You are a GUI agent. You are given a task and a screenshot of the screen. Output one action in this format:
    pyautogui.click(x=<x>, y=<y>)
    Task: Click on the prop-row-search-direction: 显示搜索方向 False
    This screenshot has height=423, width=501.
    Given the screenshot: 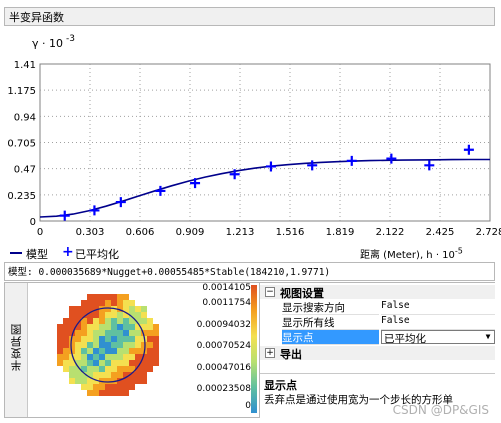 What is the action you would take?
    pyautogui.click(x=377, y=307)
    